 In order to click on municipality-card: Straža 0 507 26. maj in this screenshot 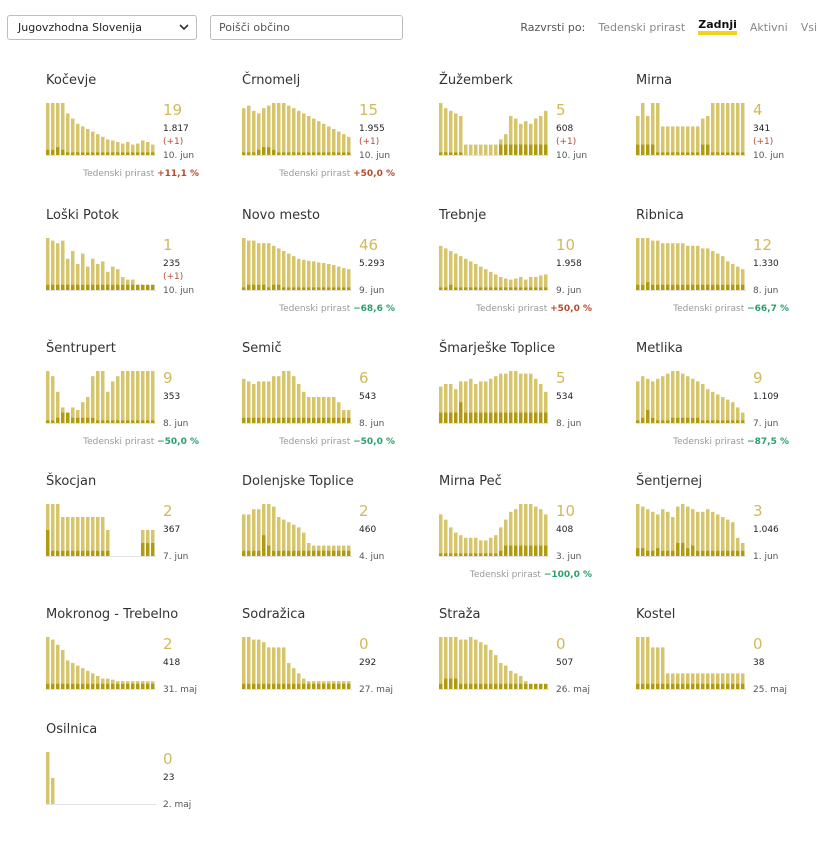, I will do `click(529, 667)`.